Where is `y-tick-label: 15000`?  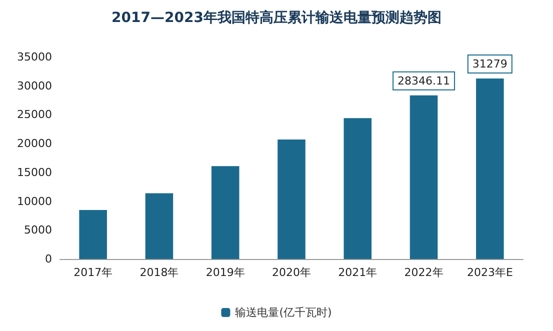 y-tick-label: 15000 is located at coordinates (34, 172).